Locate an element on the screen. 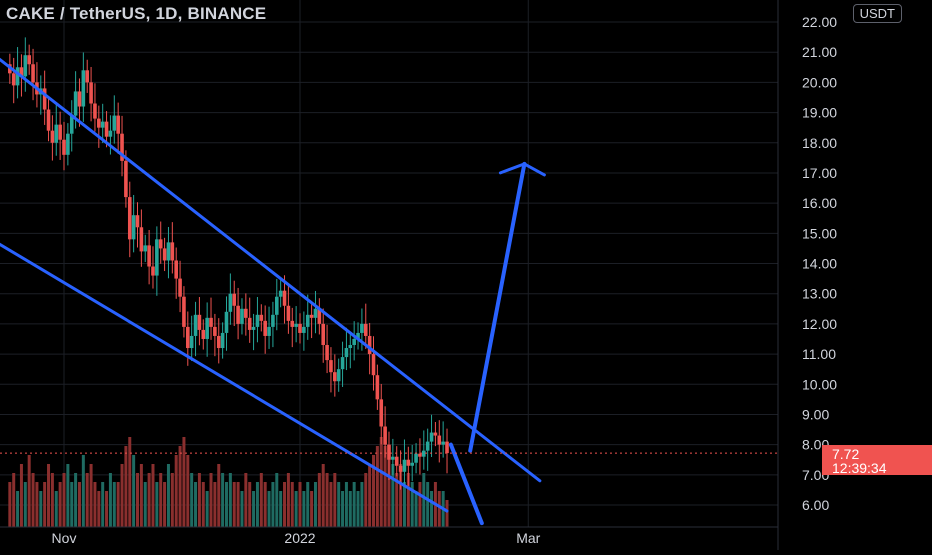 The height and width of the screenshot is (555, 932). projection-down-line is located at coordinates (466, 484).